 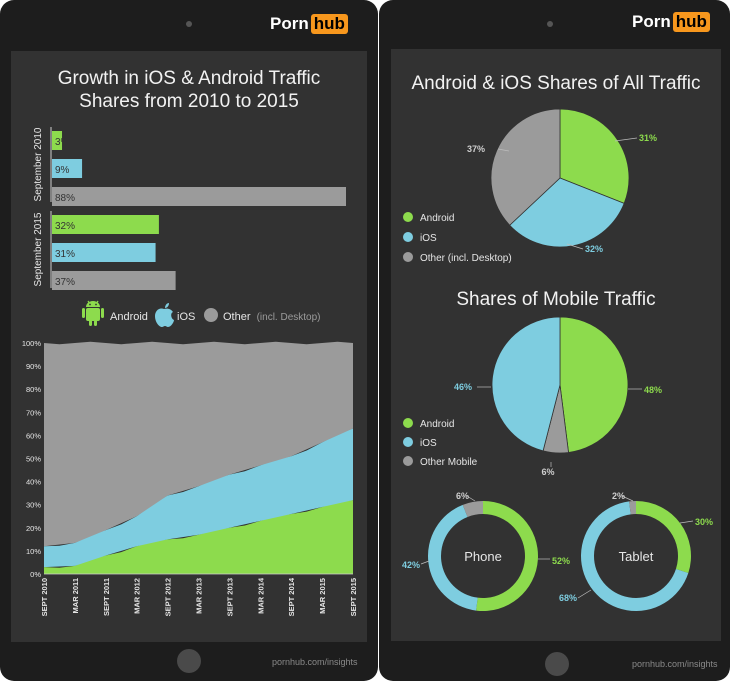 I want to click on bar-label-2015-android: 32%, so click(x=65, y=226).